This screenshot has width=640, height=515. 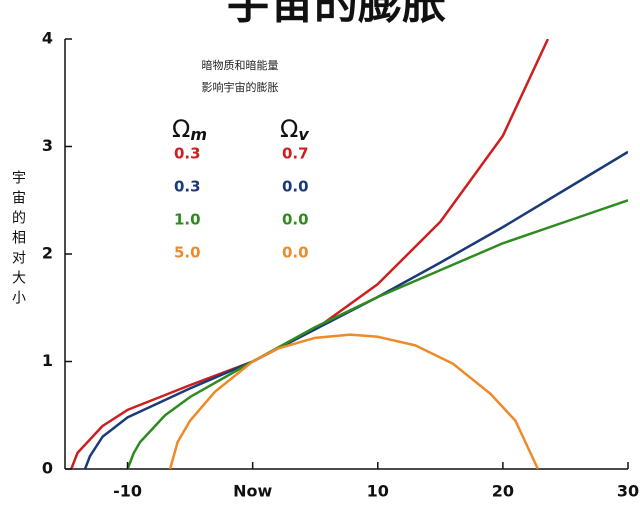 What do you see at coordinates (240, 65) in the screenshot?
I see `annotation: 暗物质和暗能量` at bounding box center [240, 65].